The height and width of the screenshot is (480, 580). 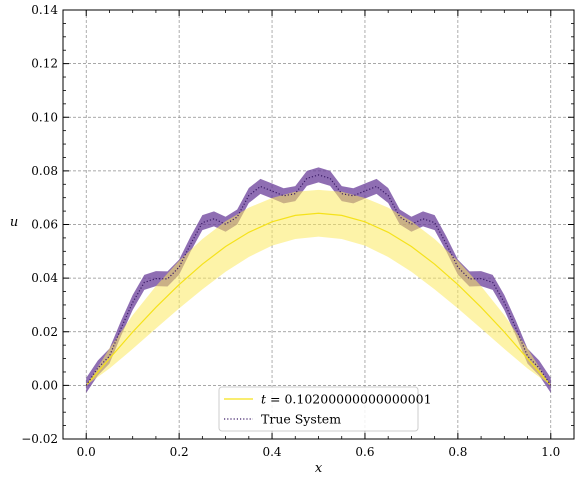 I want to click on y-tick-label: −0.02, so click(x=39, y=439).